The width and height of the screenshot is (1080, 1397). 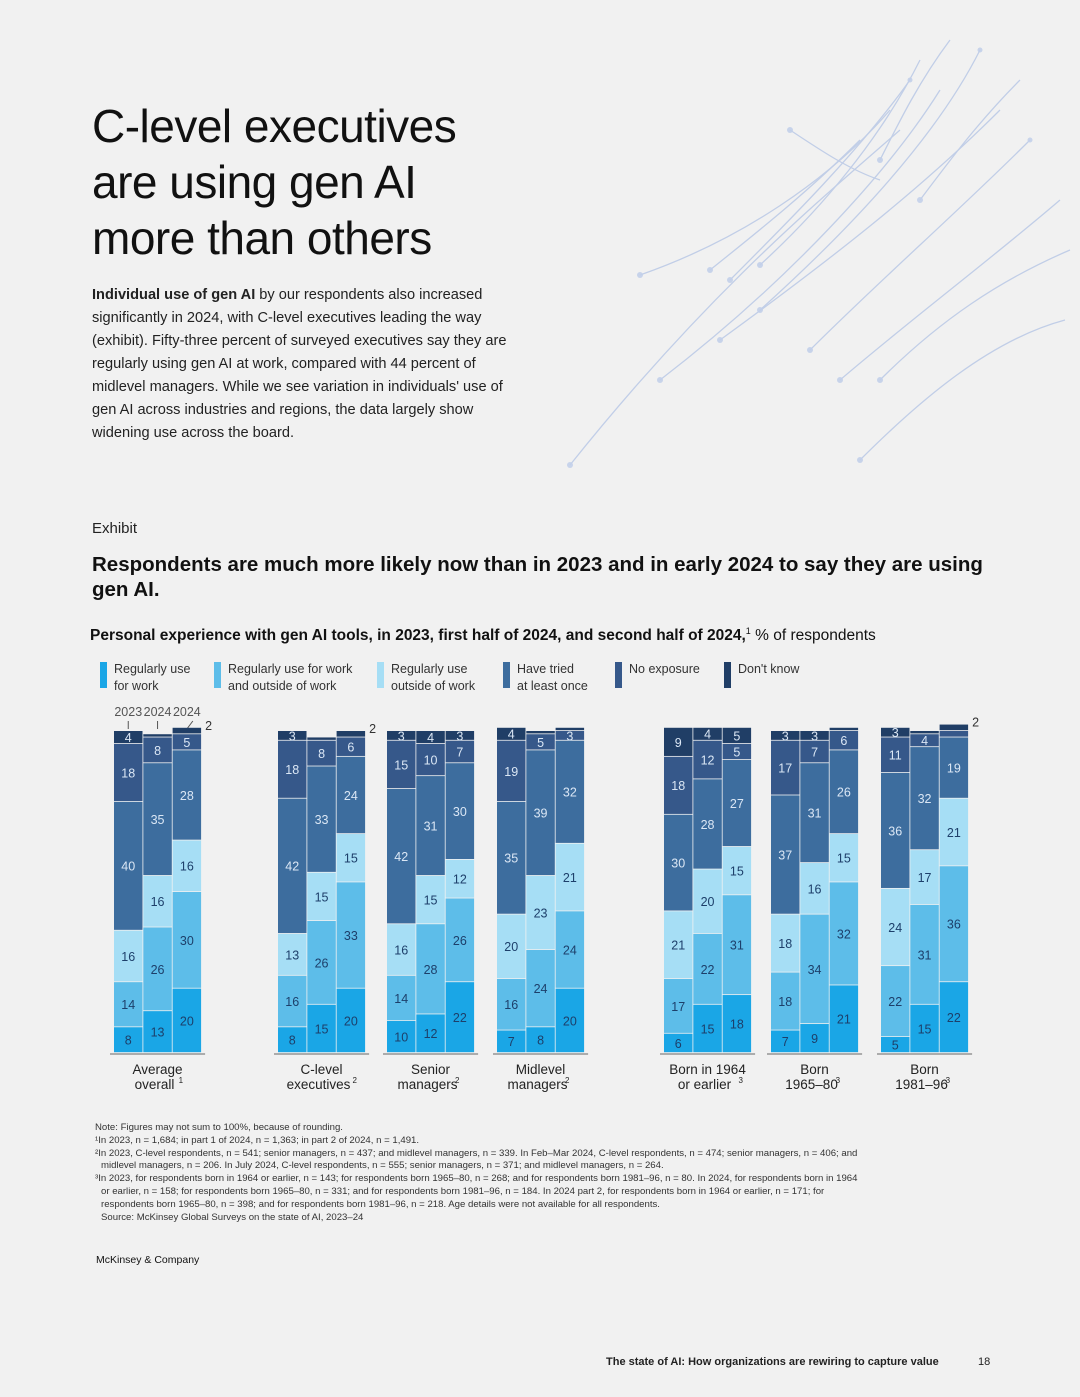 I want to click on data-label: 23, so click(x=541, y=913).